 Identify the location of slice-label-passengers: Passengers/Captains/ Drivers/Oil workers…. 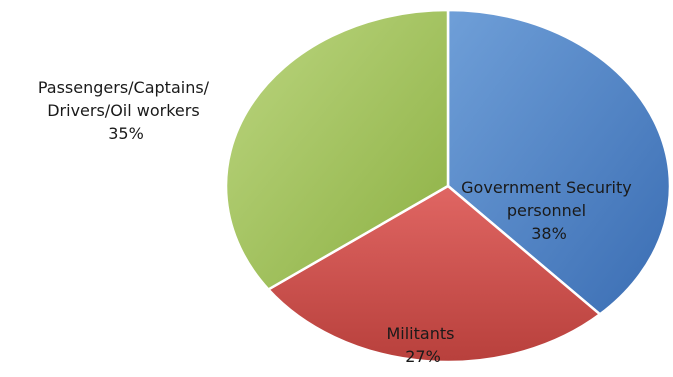
(126, 110).